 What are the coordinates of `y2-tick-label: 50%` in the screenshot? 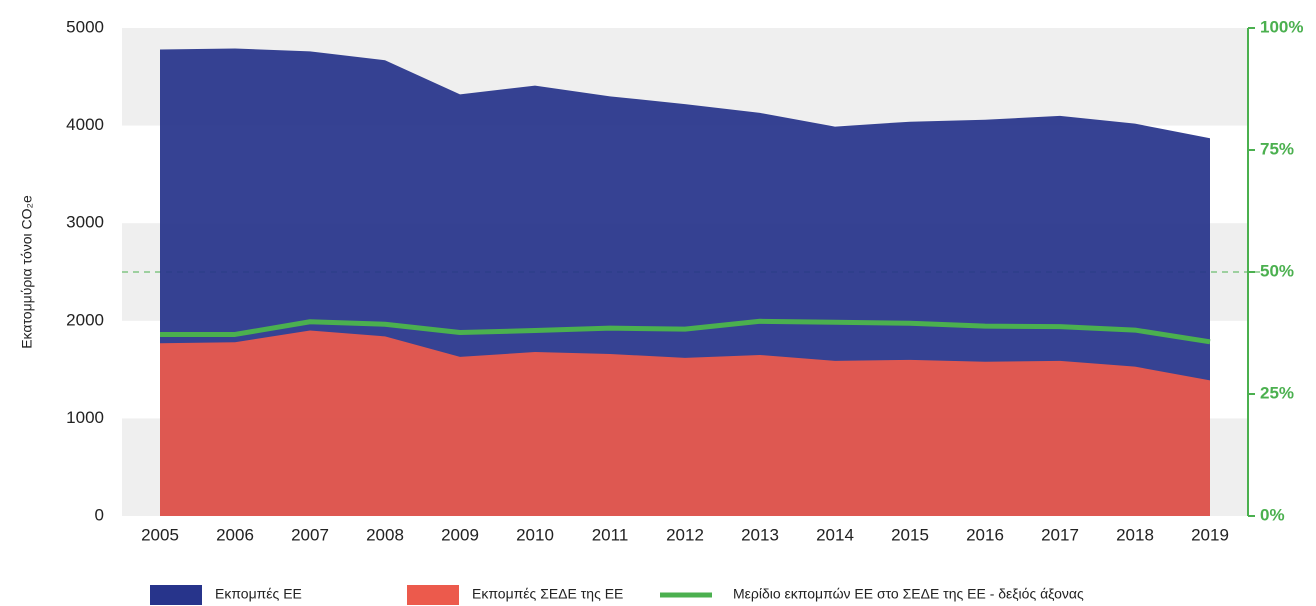 It's located at (1277, 270).